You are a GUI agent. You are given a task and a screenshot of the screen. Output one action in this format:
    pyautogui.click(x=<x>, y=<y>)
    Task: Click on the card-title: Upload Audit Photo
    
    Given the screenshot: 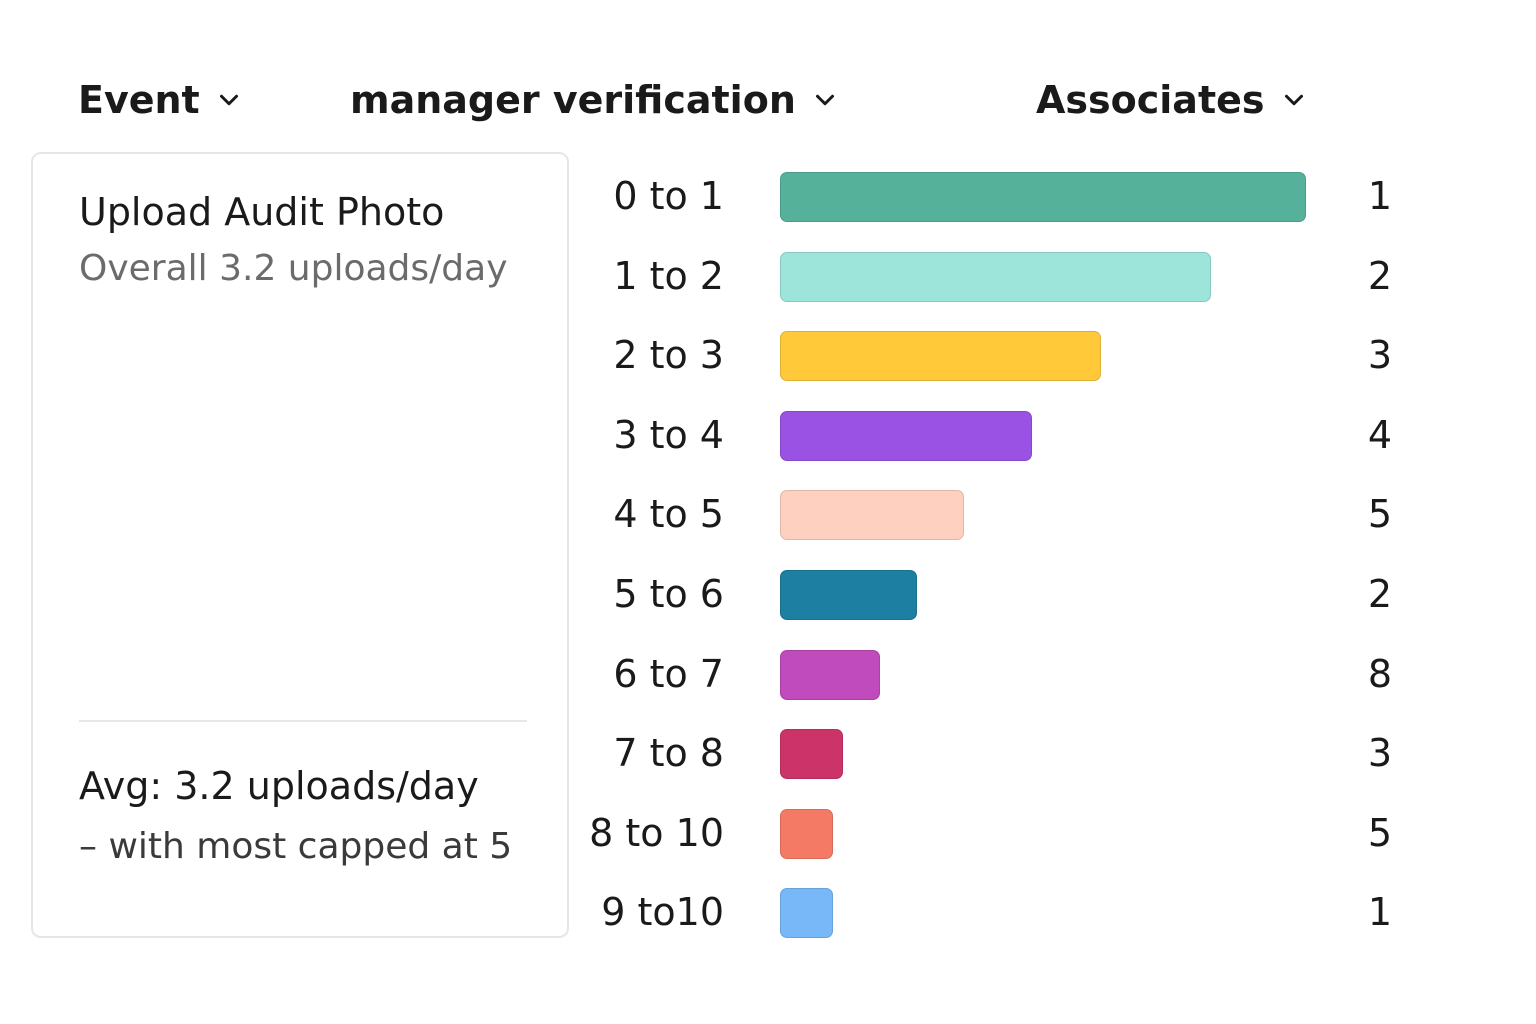 What is the action you would take?
    pyautogui.click(x=262, y=212)
    